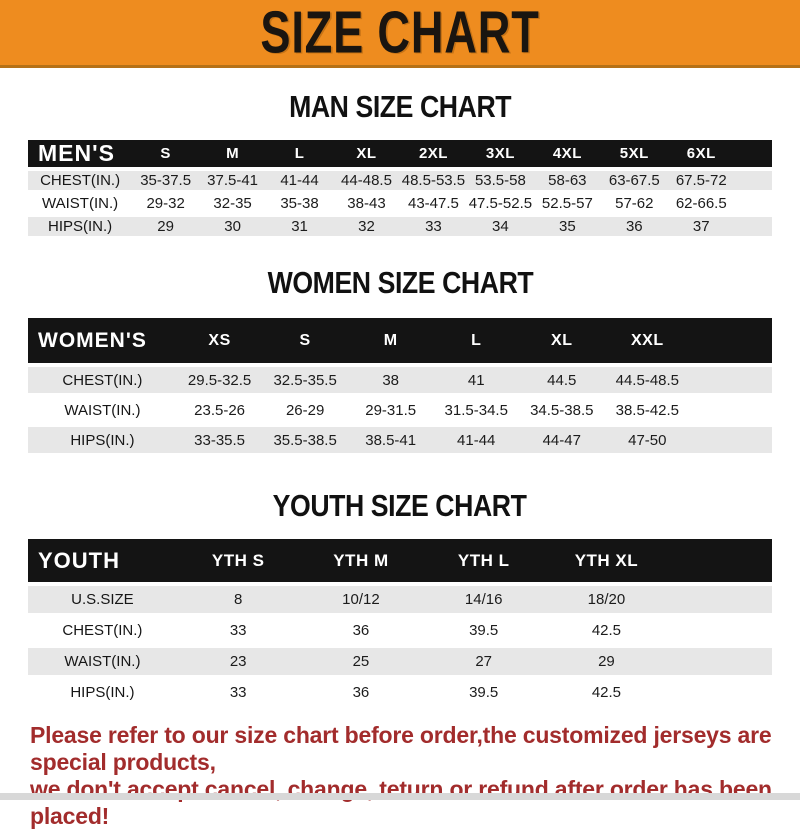 This screenshot has height=830, width=800. I want to click on size-cell: 42.5, so click(606, 631).